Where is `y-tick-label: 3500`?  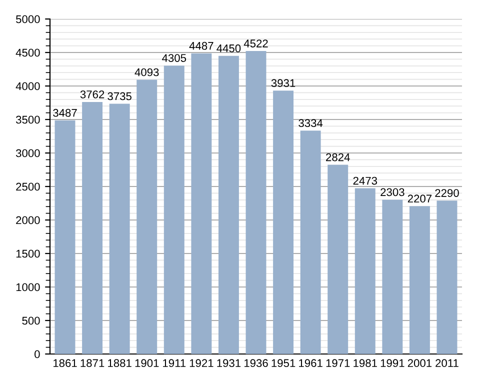
y-tick-label: 3500 is located at coordinates (28, 120).